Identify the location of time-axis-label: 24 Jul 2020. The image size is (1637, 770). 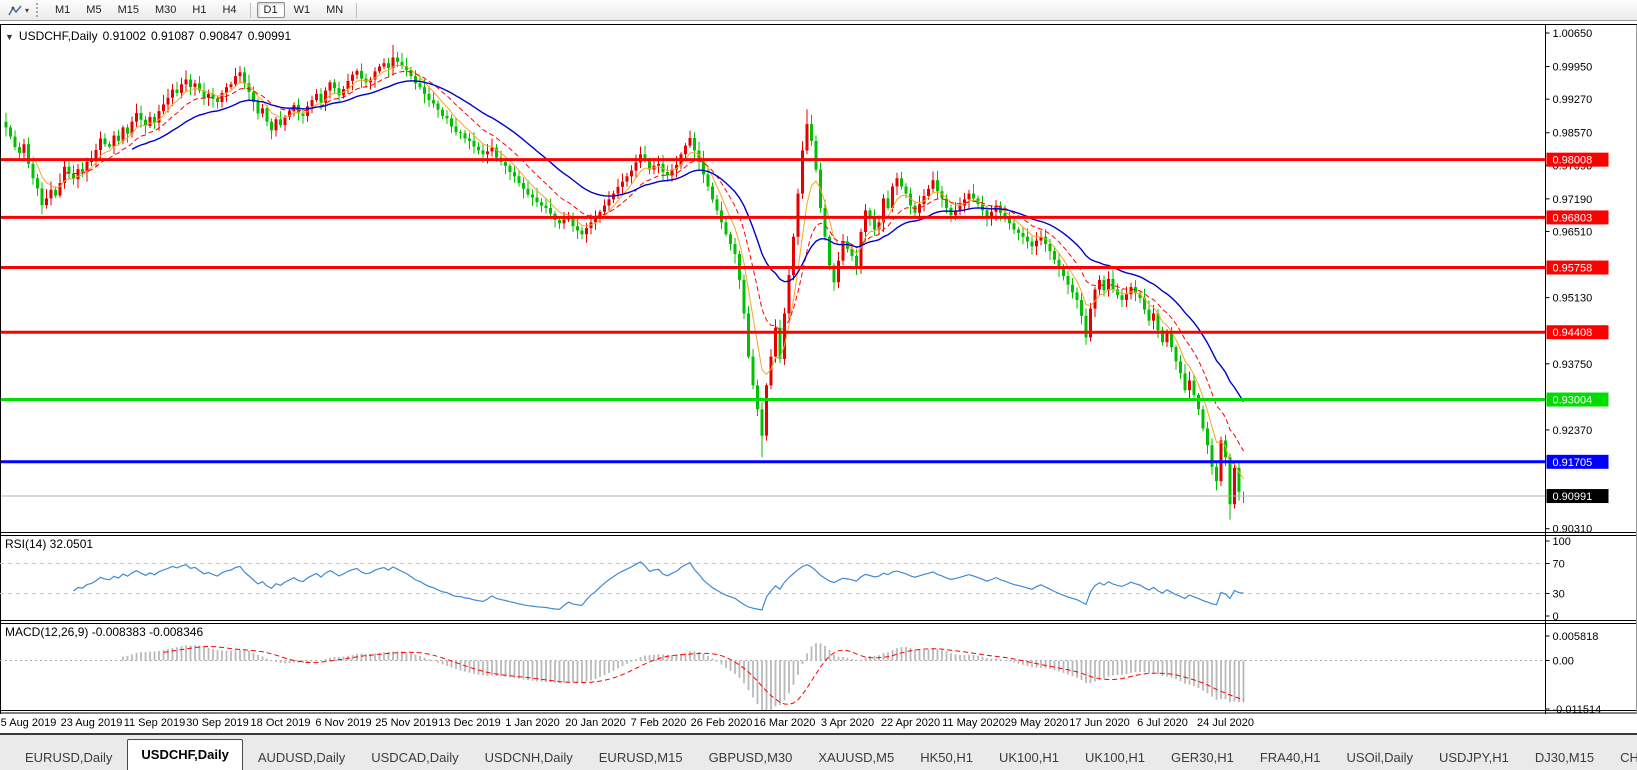
(1225, 723).